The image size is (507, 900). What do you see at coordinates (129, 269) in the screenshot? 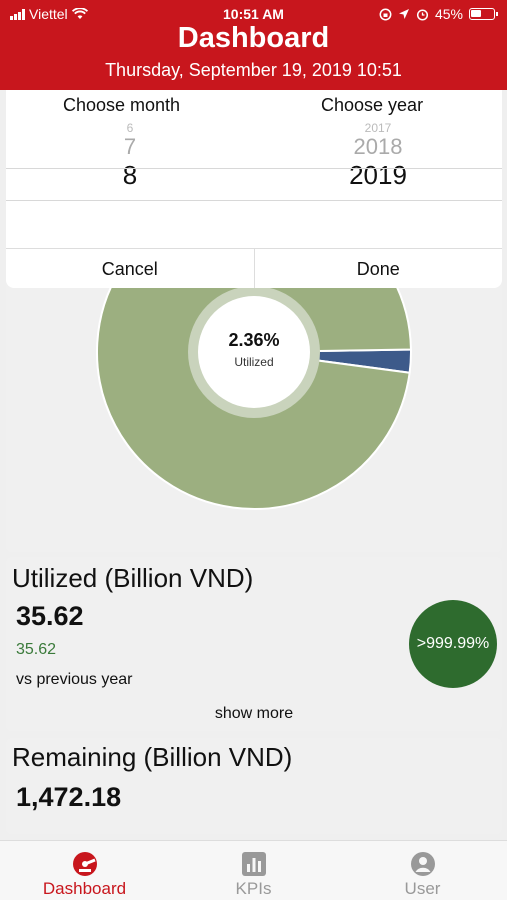
I see `cancel-button: Cancel` at bounding box center [129, 269].